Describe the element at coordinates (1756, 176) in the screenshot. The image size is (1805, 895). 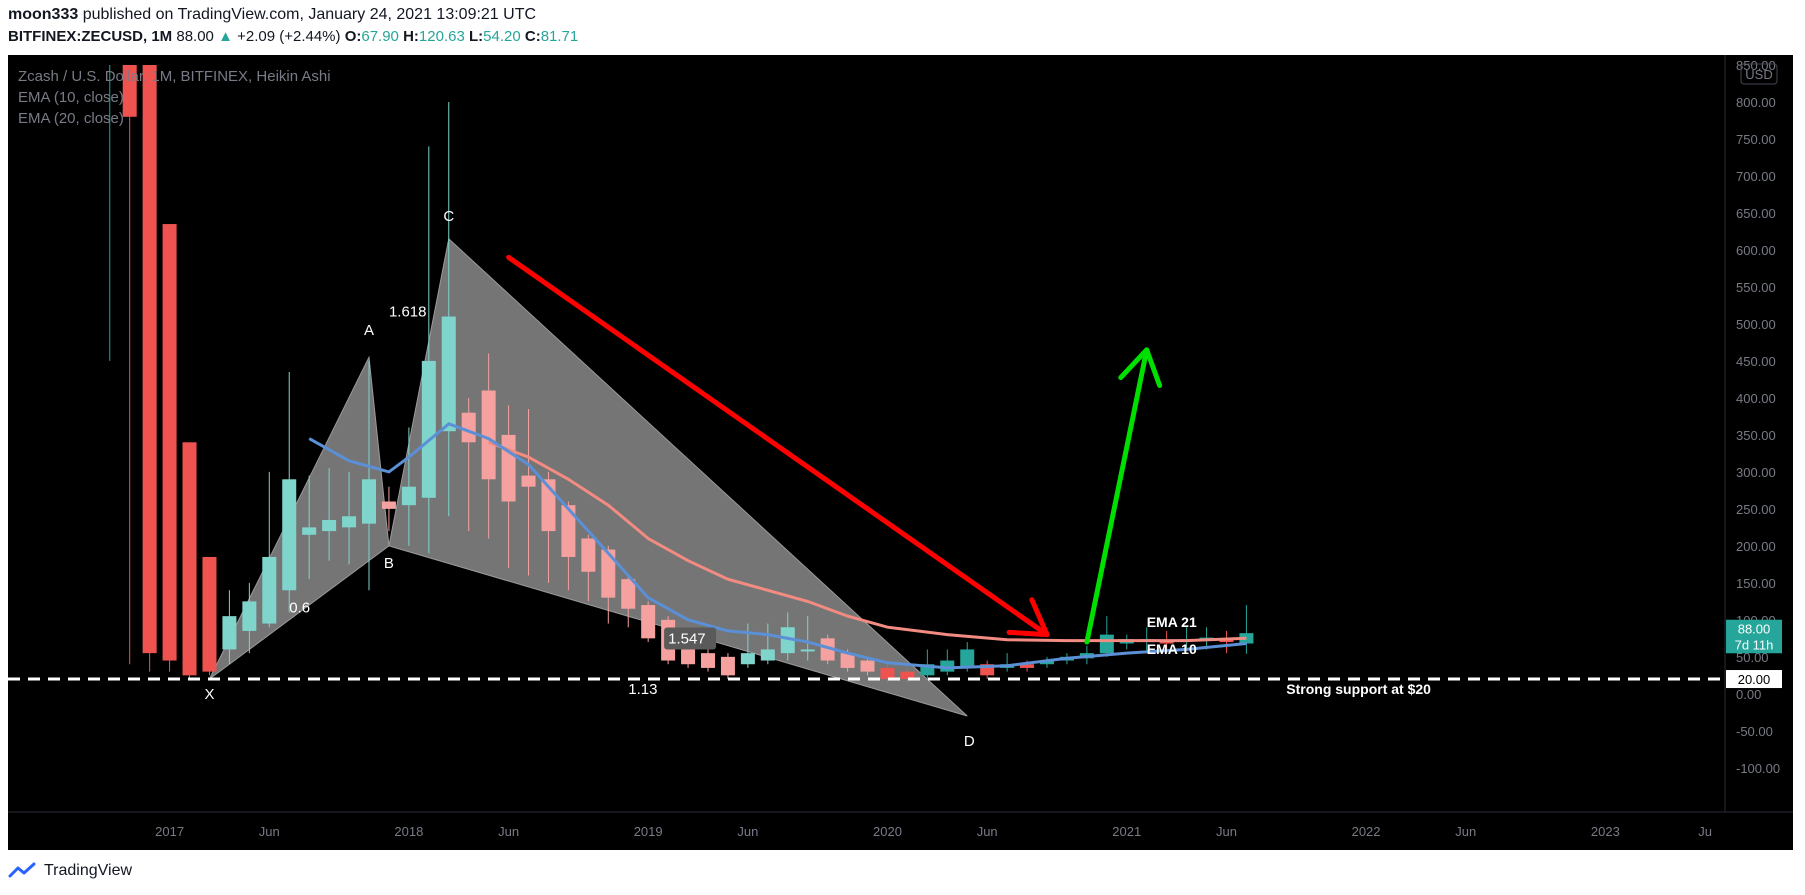
I see `price-tick-label: 700.00` at that location.